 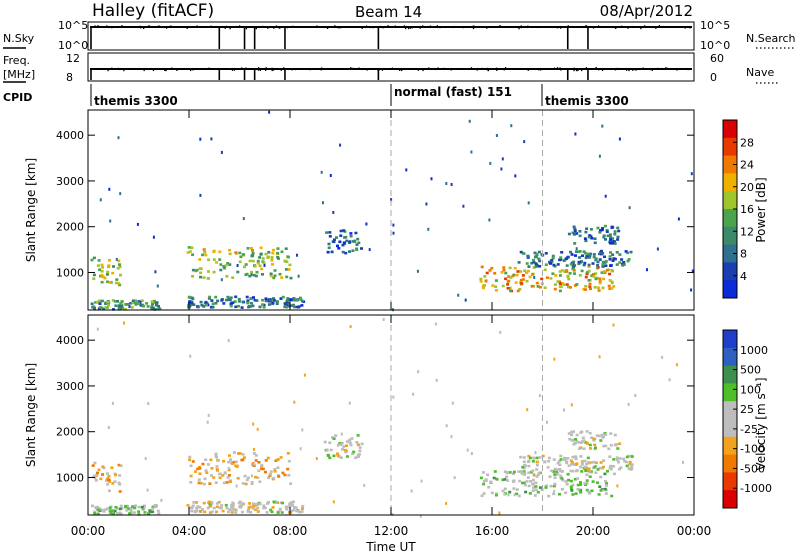 What do you see at coordinates (747, 231) in the screenshot?
I see `power-cbar-tick-label: 12` at bounding box center [747, 231].